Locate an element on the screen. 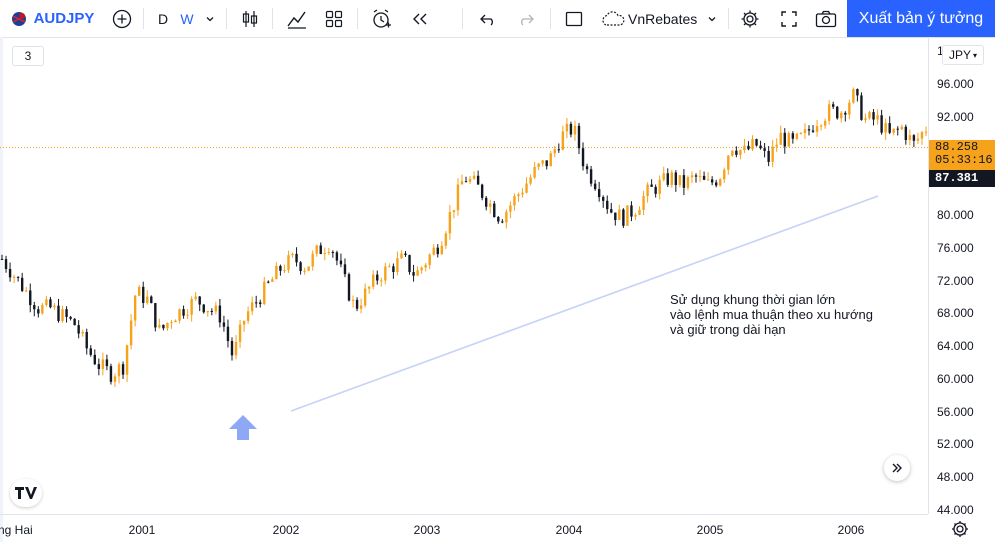 The width and height of the screenshot is (995, 544). up-arrow-icon is located at coordinates (243, 427).